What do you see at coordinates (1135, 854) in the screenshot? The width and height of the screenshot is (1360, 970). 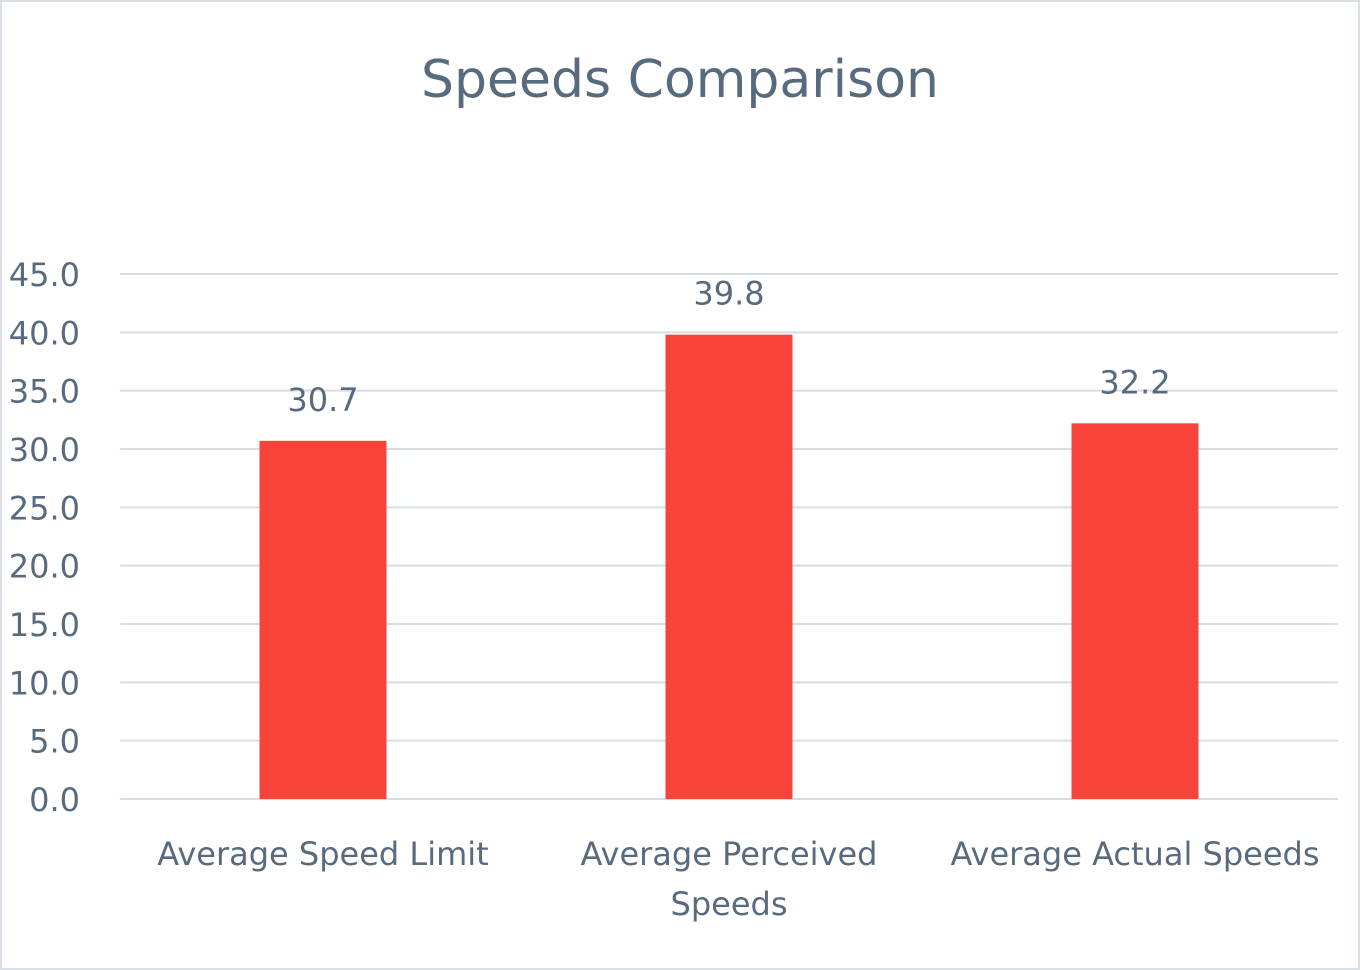 I see `x-tick-label: Average Actual Speeds` at bounding box center [1135, 854].